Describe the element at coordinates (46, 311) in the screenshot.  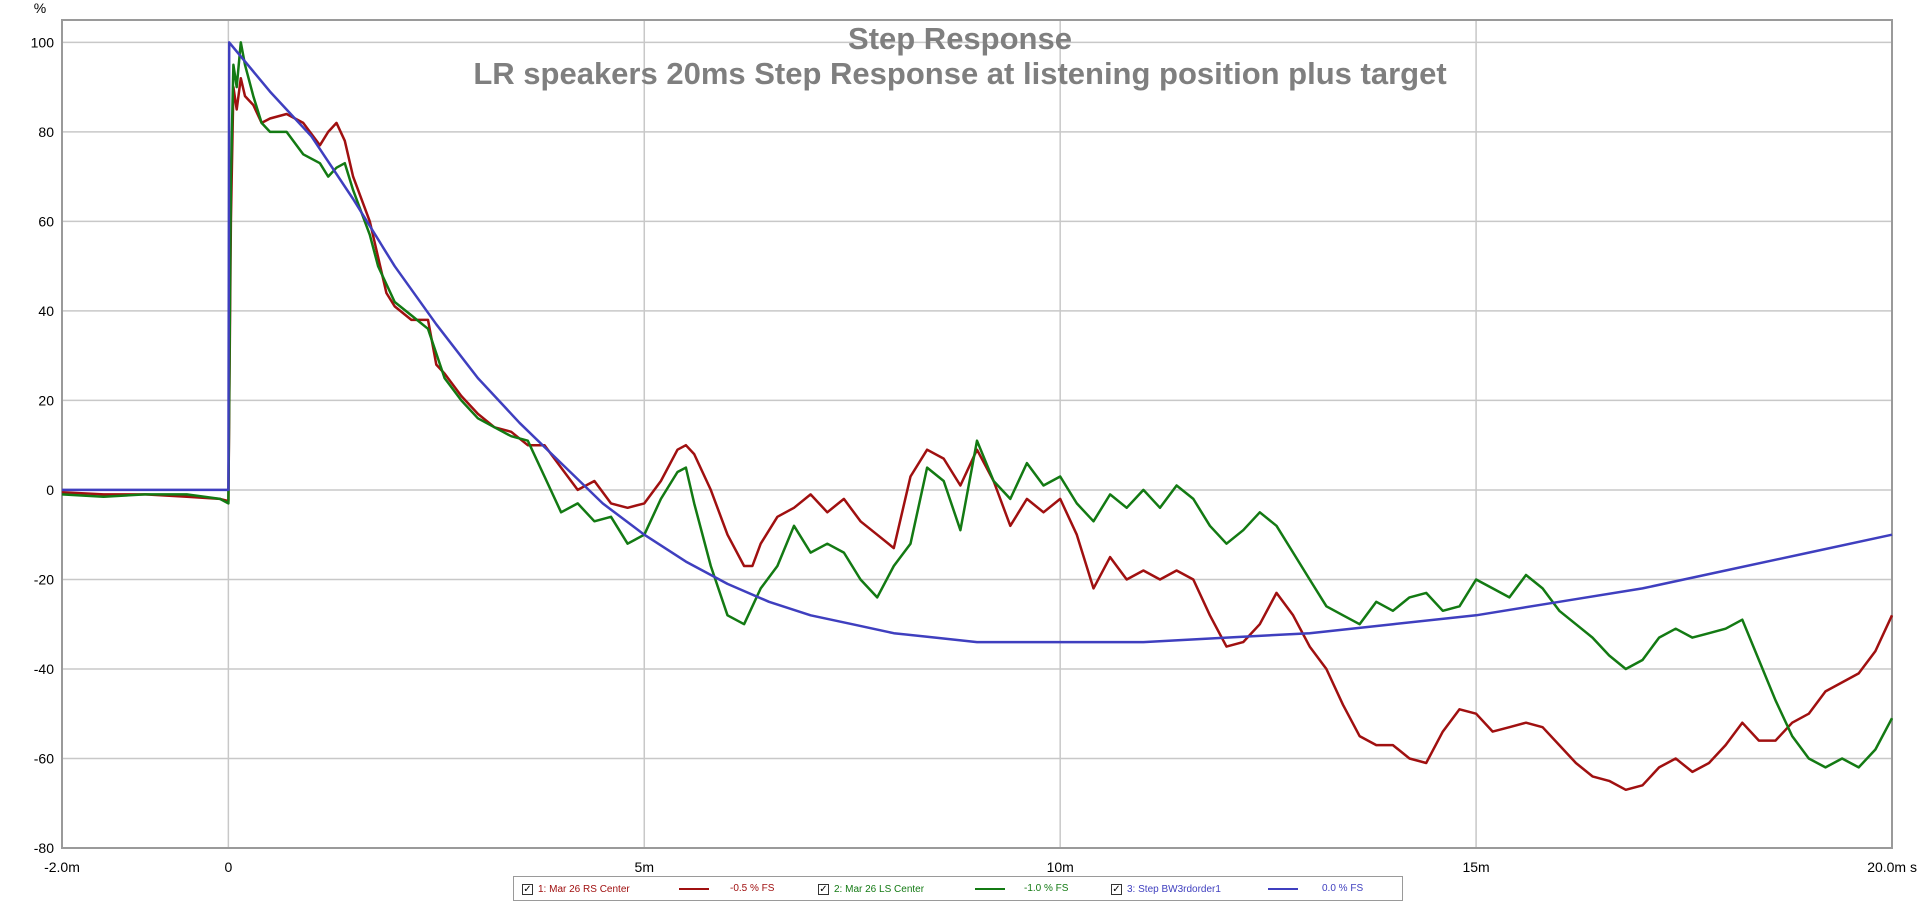
I see `y-tick-label: 40` at that location.